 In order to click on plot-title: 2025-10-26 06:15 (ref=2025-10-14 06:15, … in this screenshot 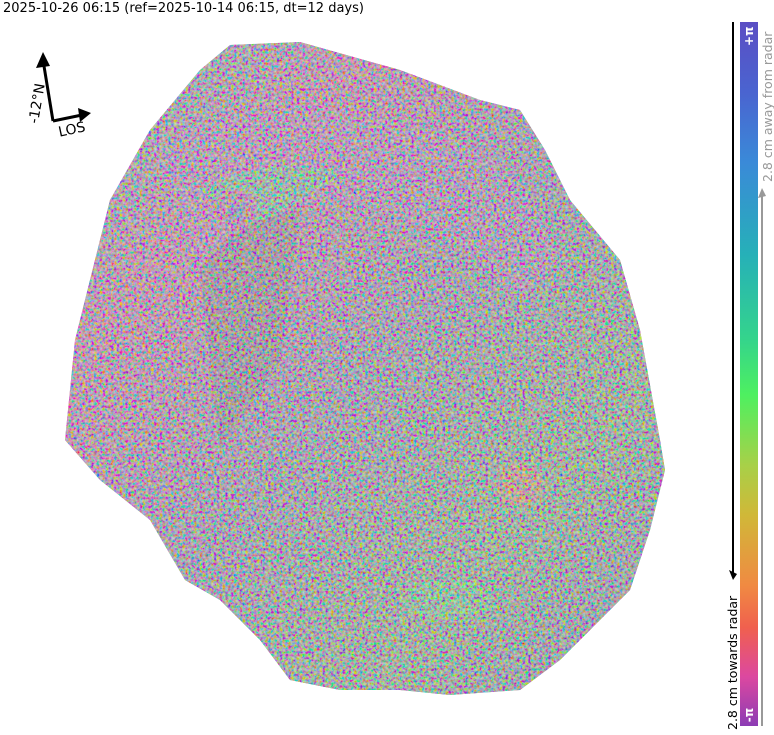, I will do `click(183, 8)`.